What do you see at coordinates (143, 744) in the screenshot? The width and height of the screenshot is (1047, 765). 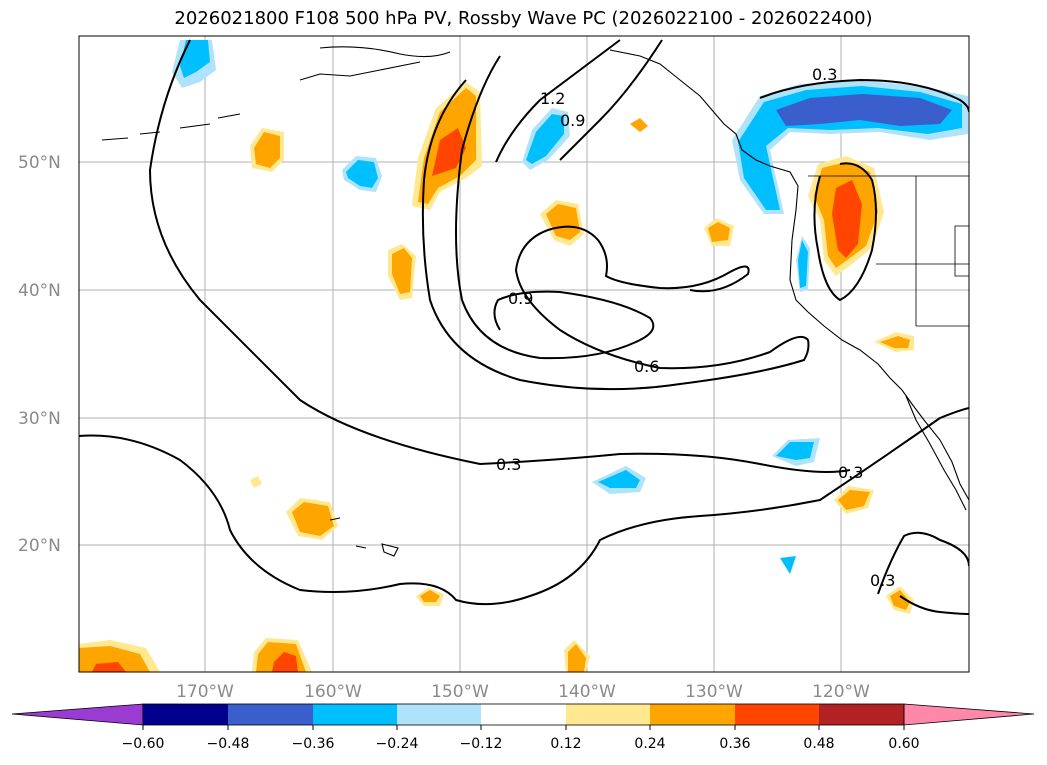 I see `colorbar-tick-label: −0.60` at bounding box center [143, 744].